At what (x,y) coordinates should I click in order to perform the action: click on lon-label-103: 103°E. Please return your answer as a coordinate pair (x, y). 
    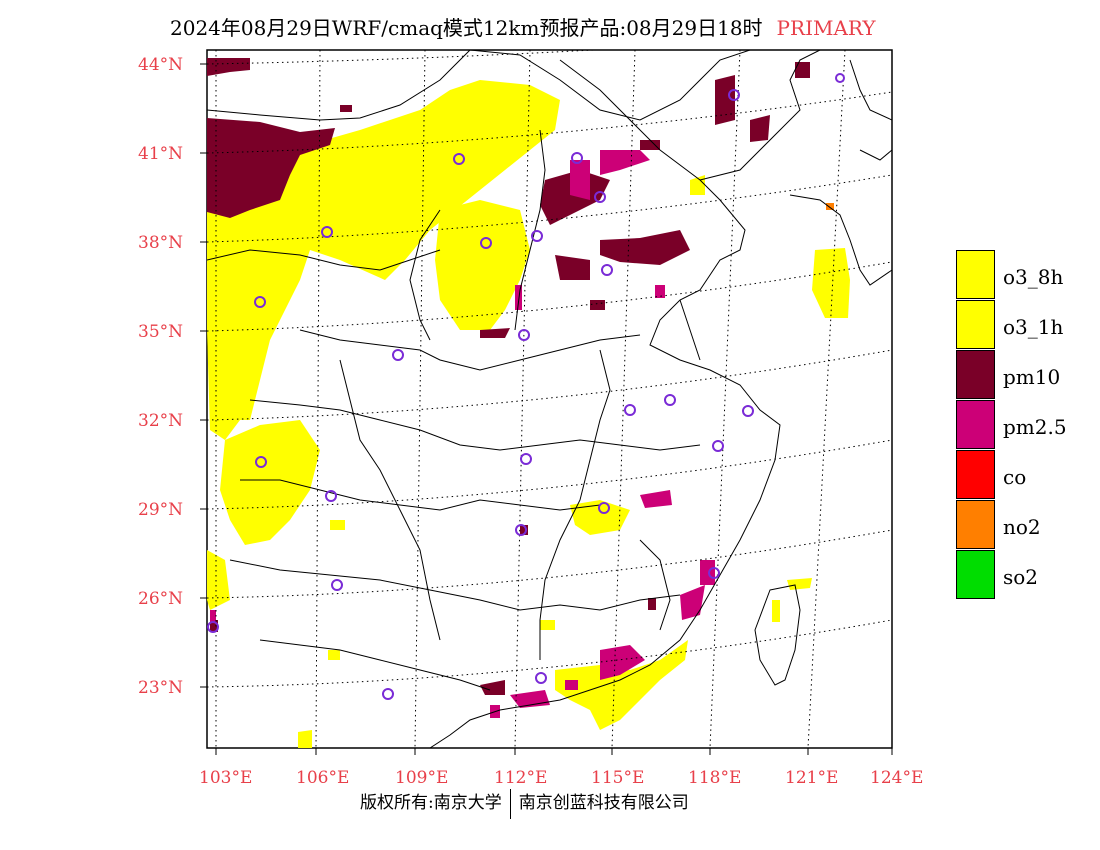
    Looking at the image, I should click on (226, 778).